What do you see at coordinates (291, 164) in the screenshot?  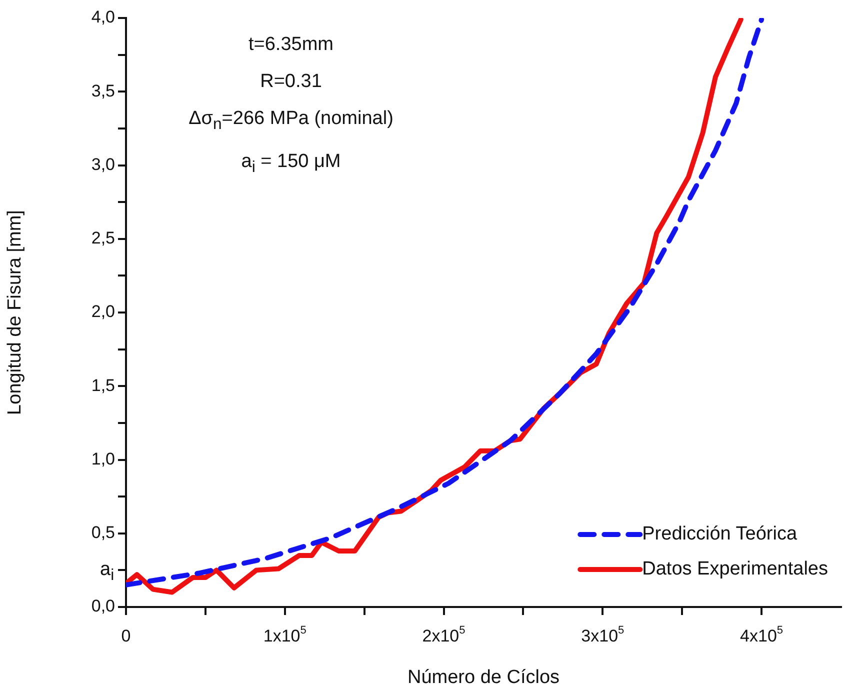 I see `annotation: a$_{i}$ = 150 μM` at bounding box center [291, 164].